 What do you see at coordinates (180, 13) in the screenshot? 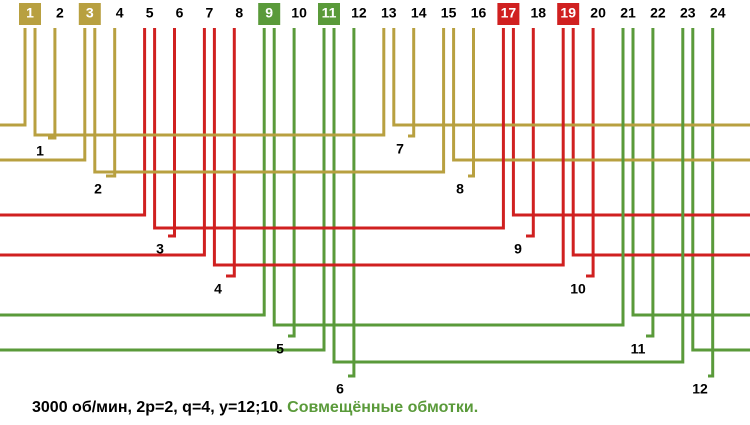
I see `slot-label: 6` at bounding box center [180, 13].